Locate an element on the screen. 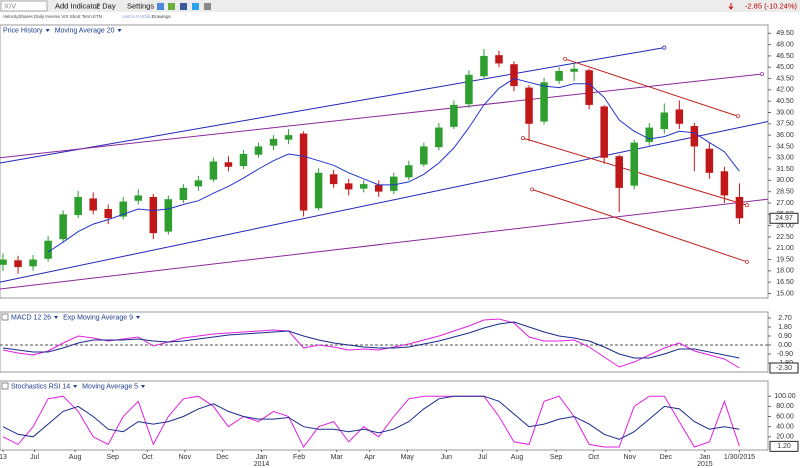  y-tick-label: 40.50 is located at coordinates (785, 101).